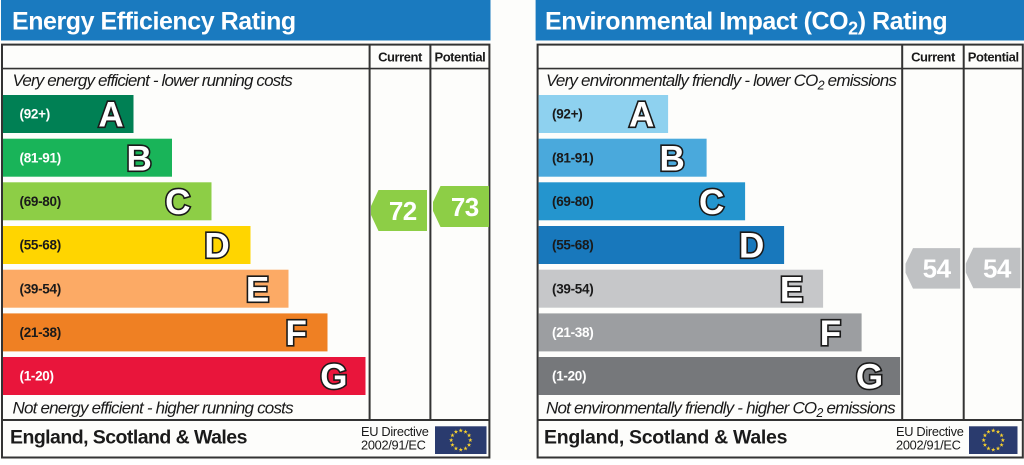 The width and height of the screenshot is (1024, 465). Describe the element at coordinates (403, 211) in the screenshot. I see `svg-text: 72` at that location.